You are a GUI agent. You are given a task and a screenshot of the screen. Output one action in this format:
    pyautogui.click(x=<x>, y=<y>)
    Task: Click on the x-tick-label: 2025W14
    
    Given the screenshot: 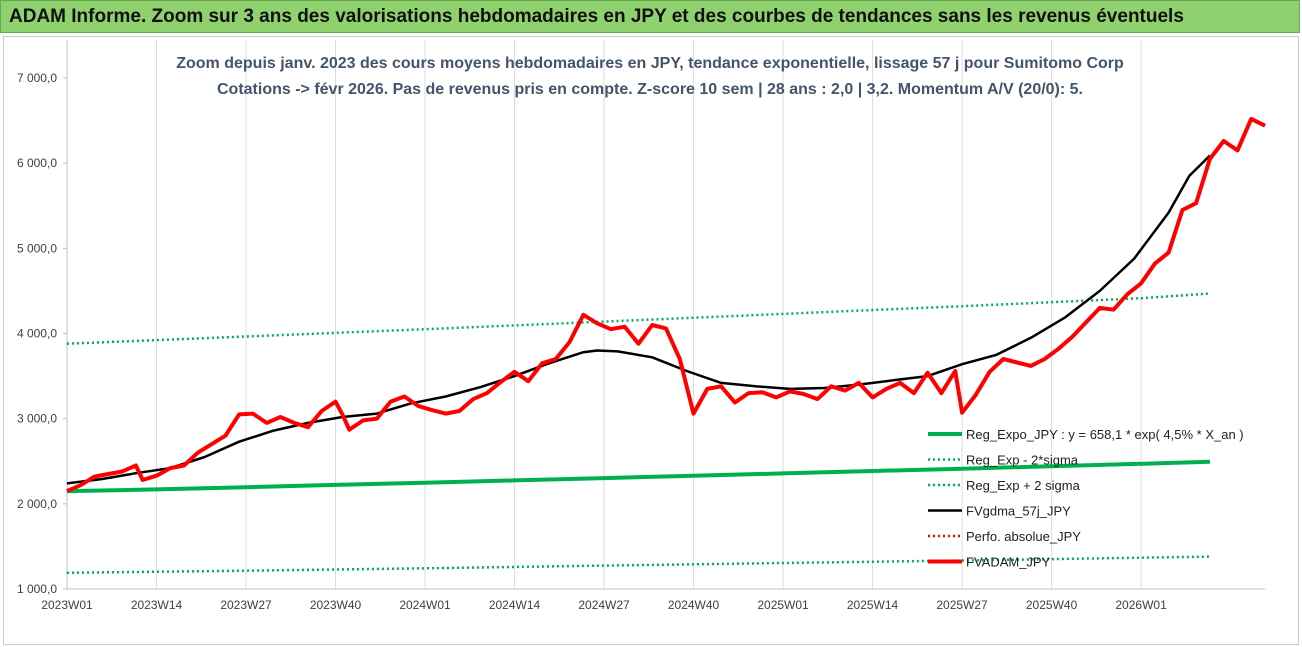 What is the action you would take?
    pyautogui.click(x=873, y=605)
    